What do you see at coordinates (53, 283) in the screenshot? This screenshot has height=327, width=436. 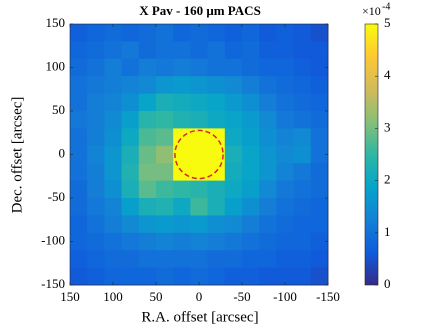 I see `y-tick-label: -150` at bounding box center [53, 283].